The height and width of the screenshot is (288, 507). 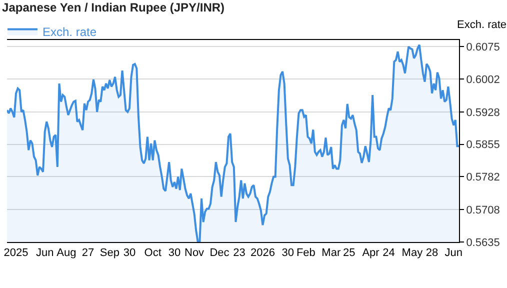 I want to click on x-tick-label: Nov, so click(x=194, y=253).